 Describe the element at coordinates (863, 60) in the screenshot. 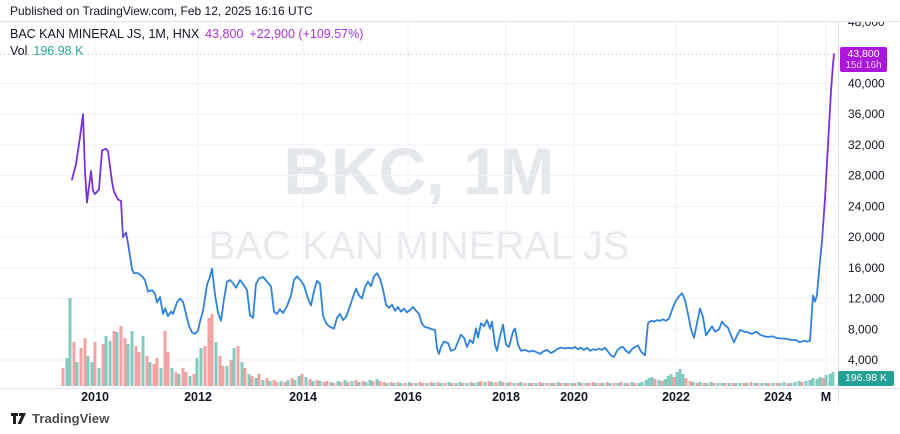

I see `last-price-badge: 43,800 15d 16h` at that location.